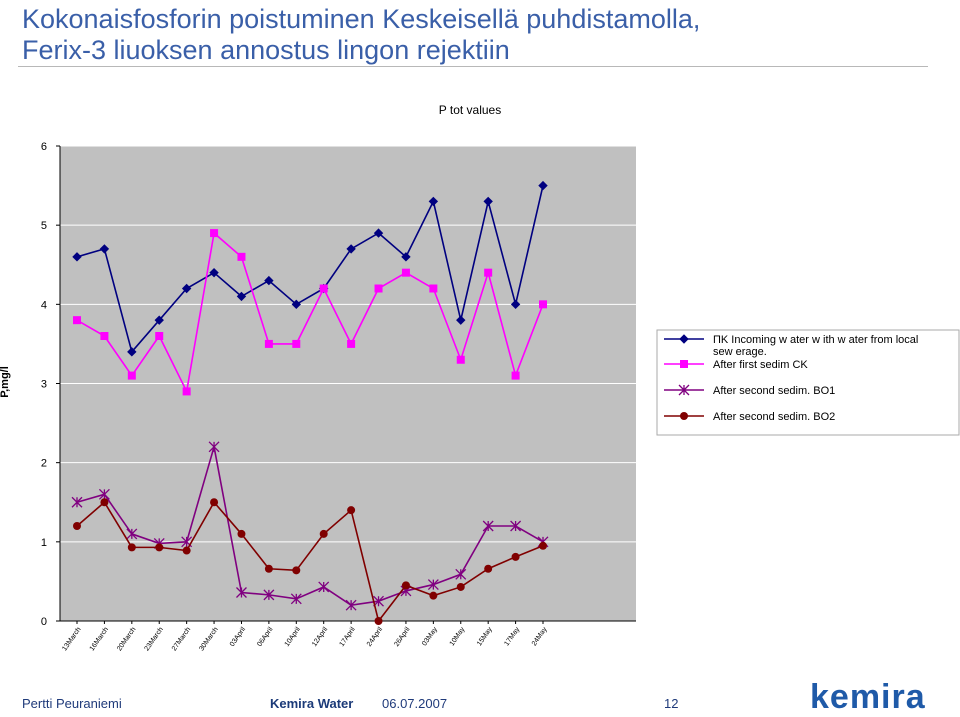 This screenshot has height=717, width=960. Describe the element at coordinates (485, 637) in the screenshot. I see `x-tick-label: 15May` at that location.